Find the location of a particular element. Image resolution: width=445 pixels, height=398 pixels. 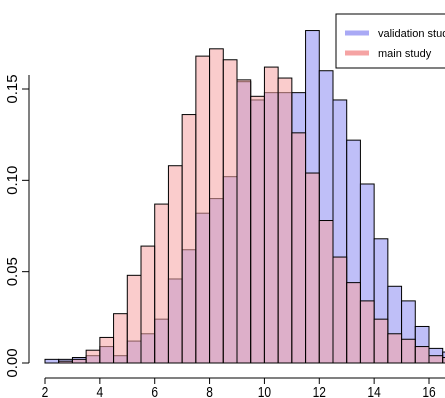

y-tick-label: 0.05 is located at coordinates (12, 271).